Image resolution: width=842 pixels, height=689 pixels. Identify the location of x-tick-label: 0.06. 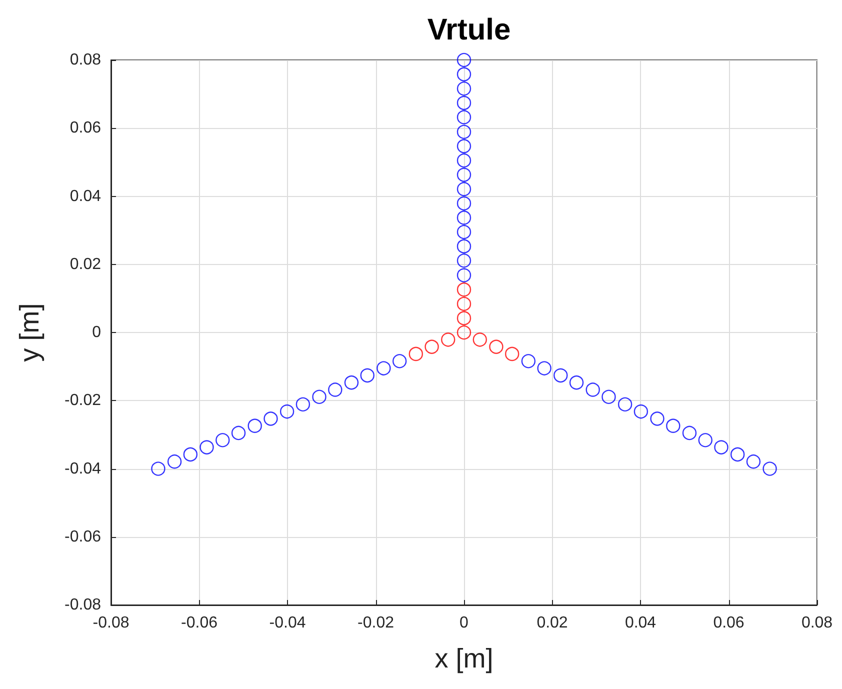
(728, 623).